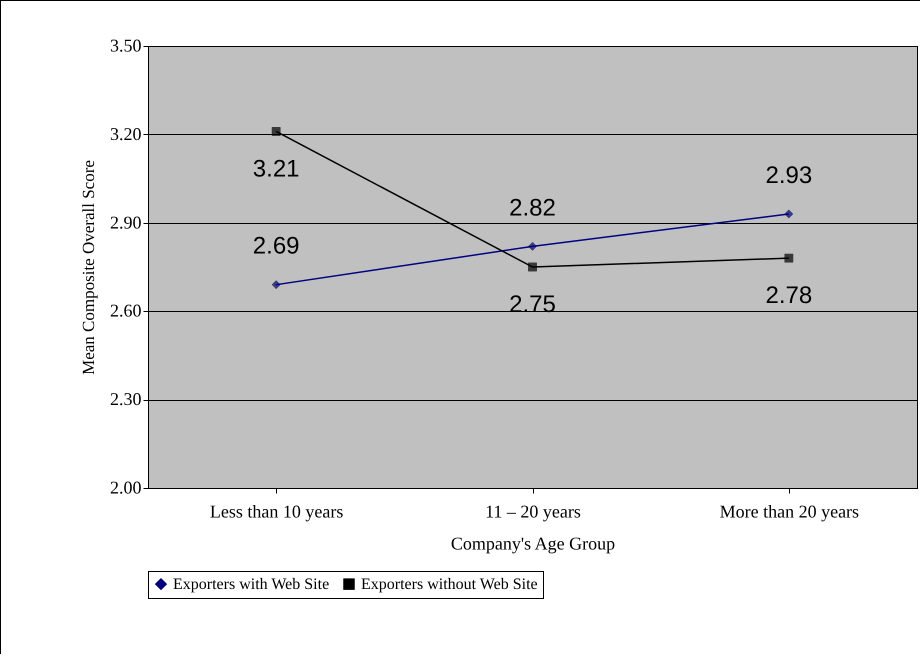  What do you see at coordinates (88, 267) in the screenshot?
I see `y-axis-title: Mean Composite Overall Score` at bounding box center [88, 267].